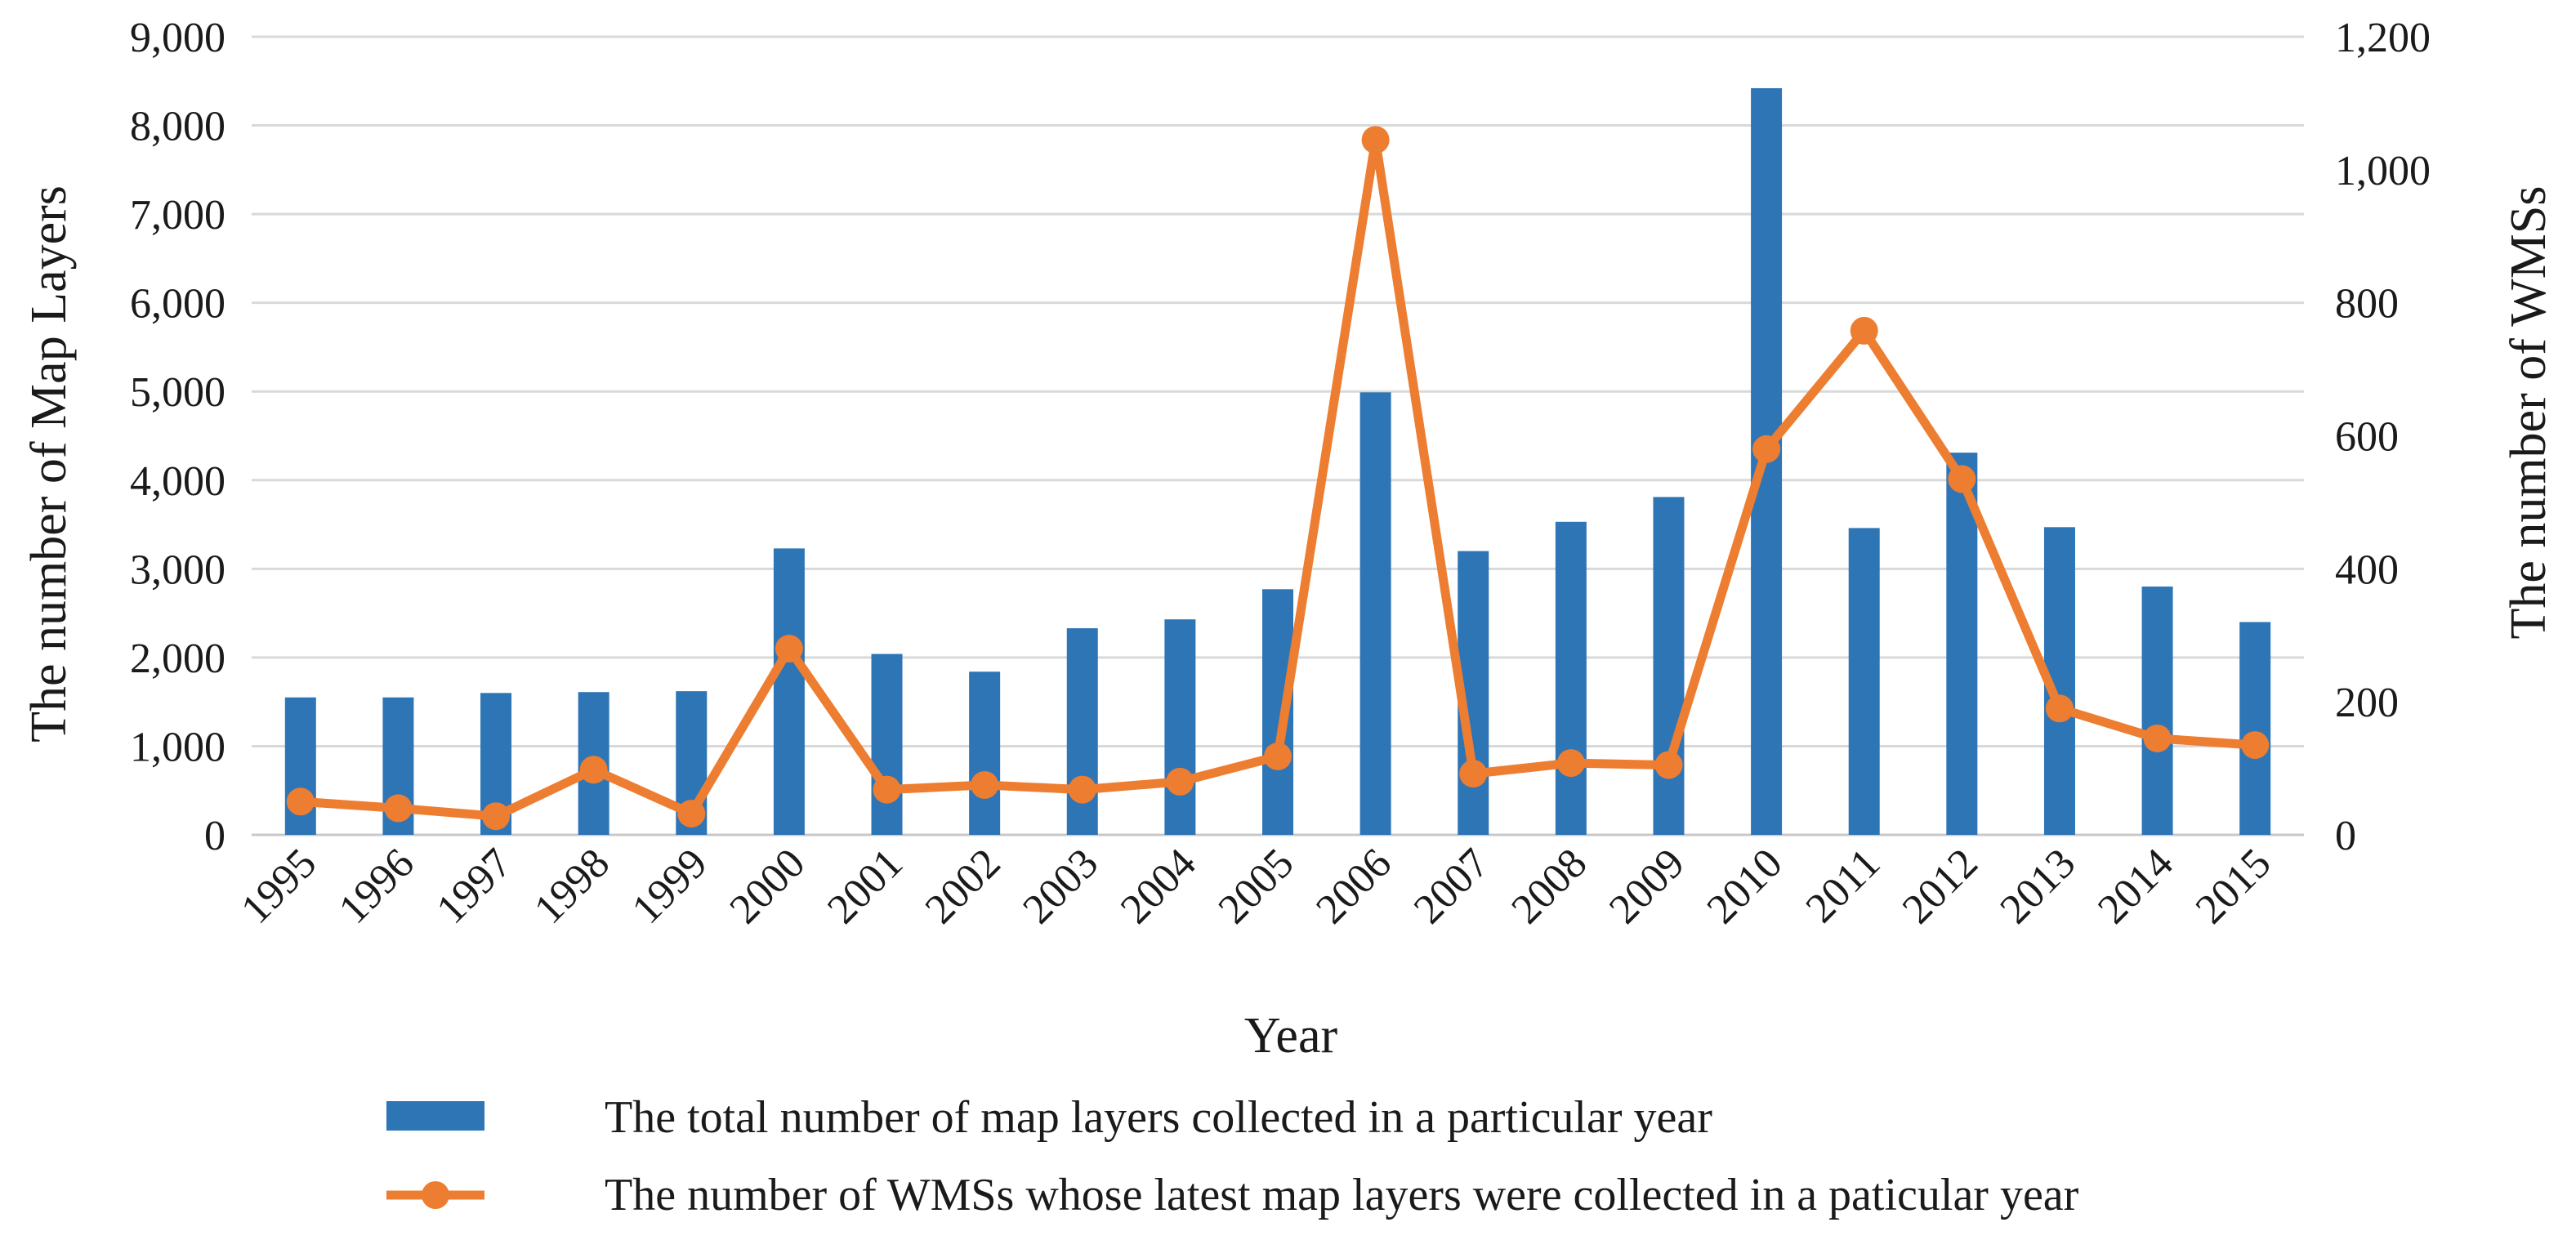 The image size is (2576, 1258). Describe the element at coordinates (2367, 703) in the screenshot. I see `right-y-tick-label: 200` at that location.